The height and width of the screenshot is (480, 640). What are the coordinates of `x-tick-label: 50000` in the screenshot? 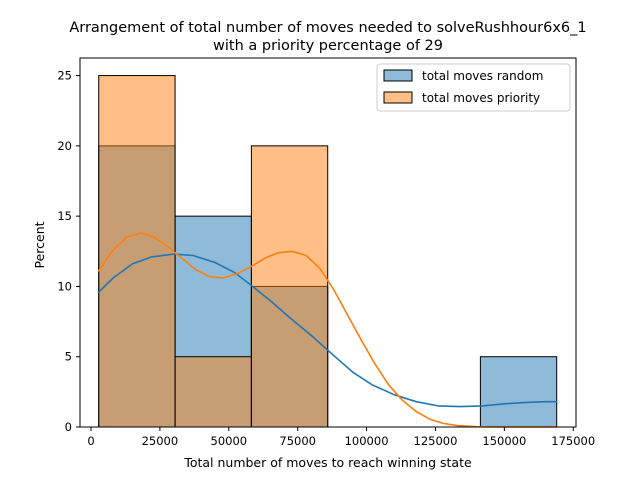 It's located at (229, 441).